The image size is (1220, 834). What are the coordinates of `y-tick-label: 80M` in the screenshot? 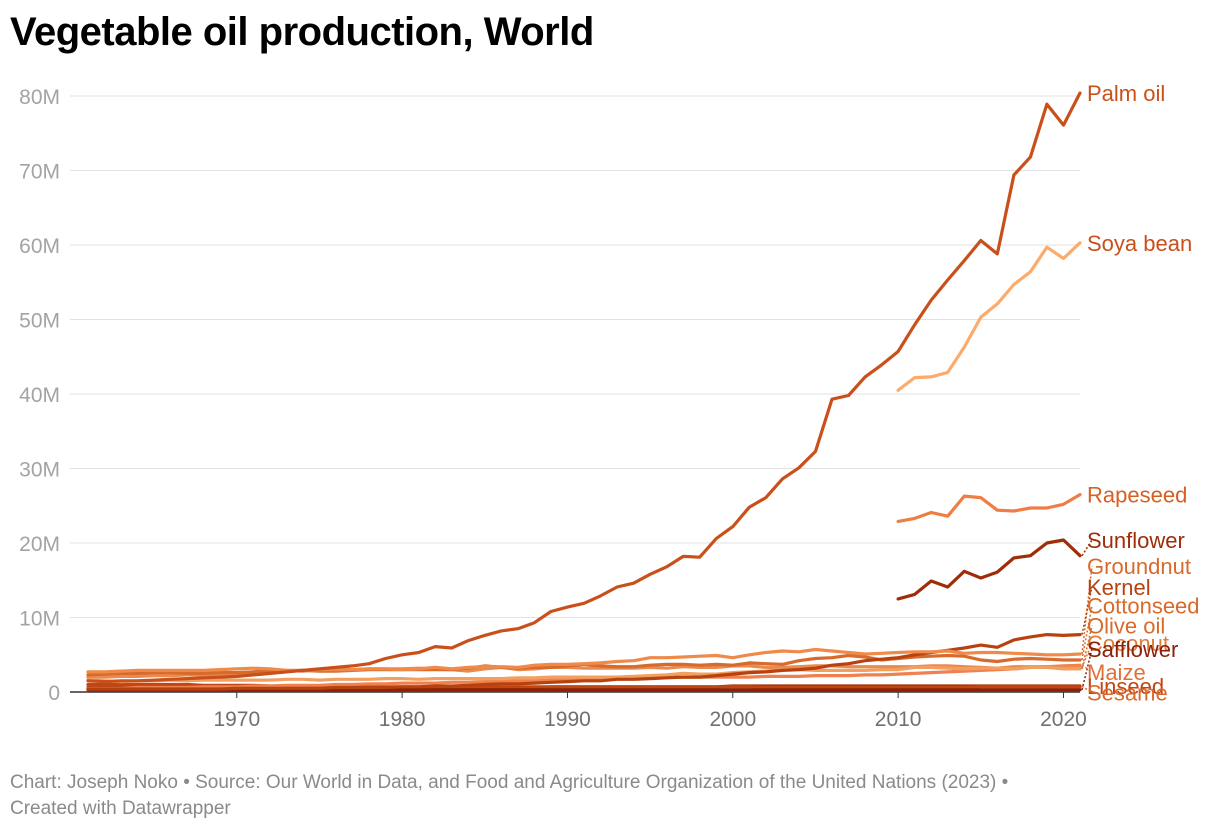 It's located at (39, 97).